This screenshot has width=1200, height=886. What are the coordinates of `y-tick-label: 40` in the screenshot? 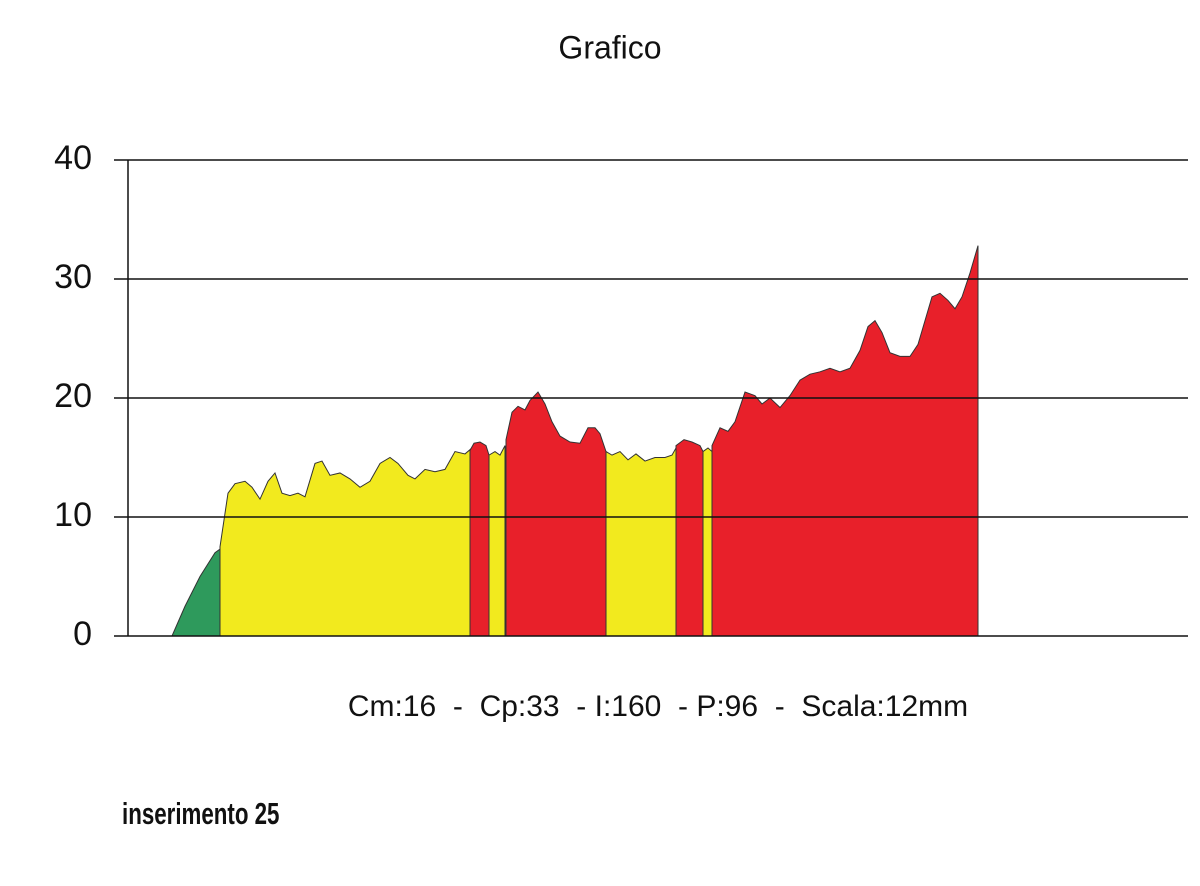 It's located at (73, 158).